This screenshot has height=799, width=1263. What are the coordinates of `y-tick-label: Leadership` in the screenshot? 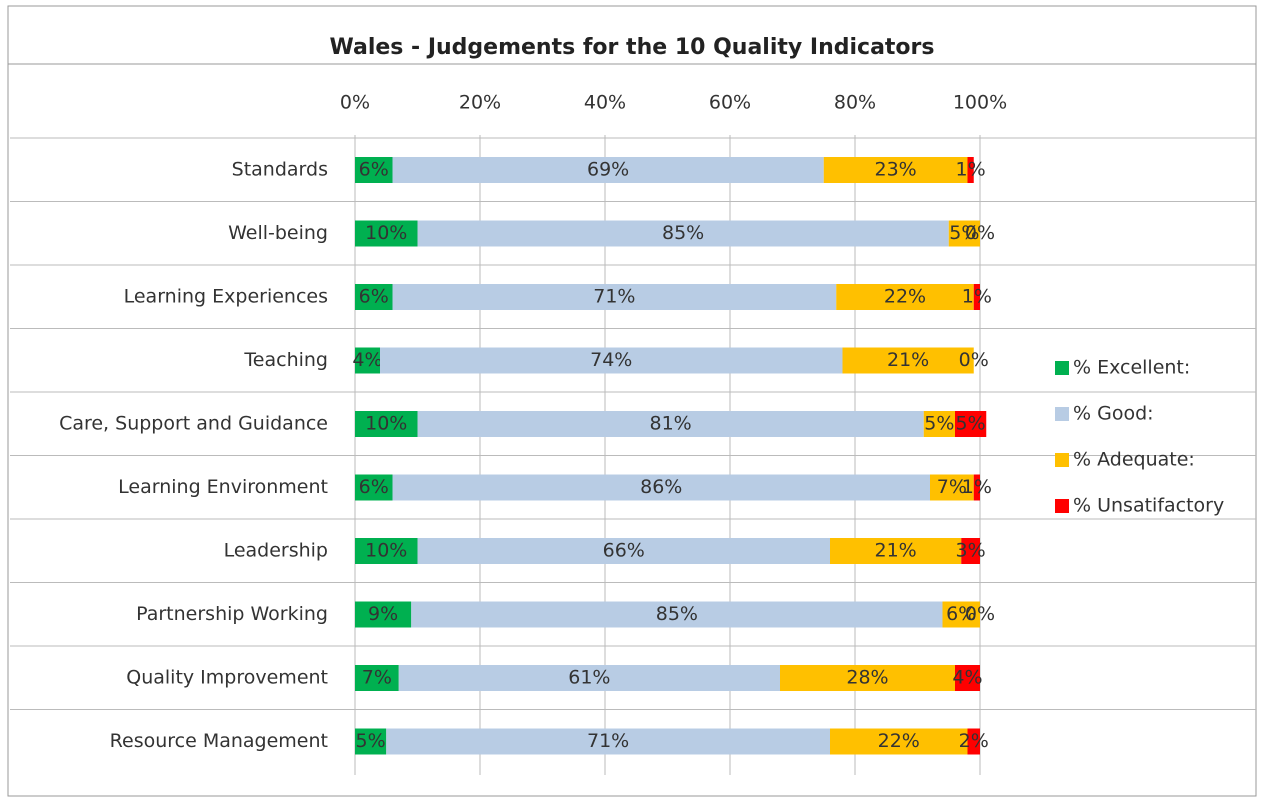 It's located at (276, 551).